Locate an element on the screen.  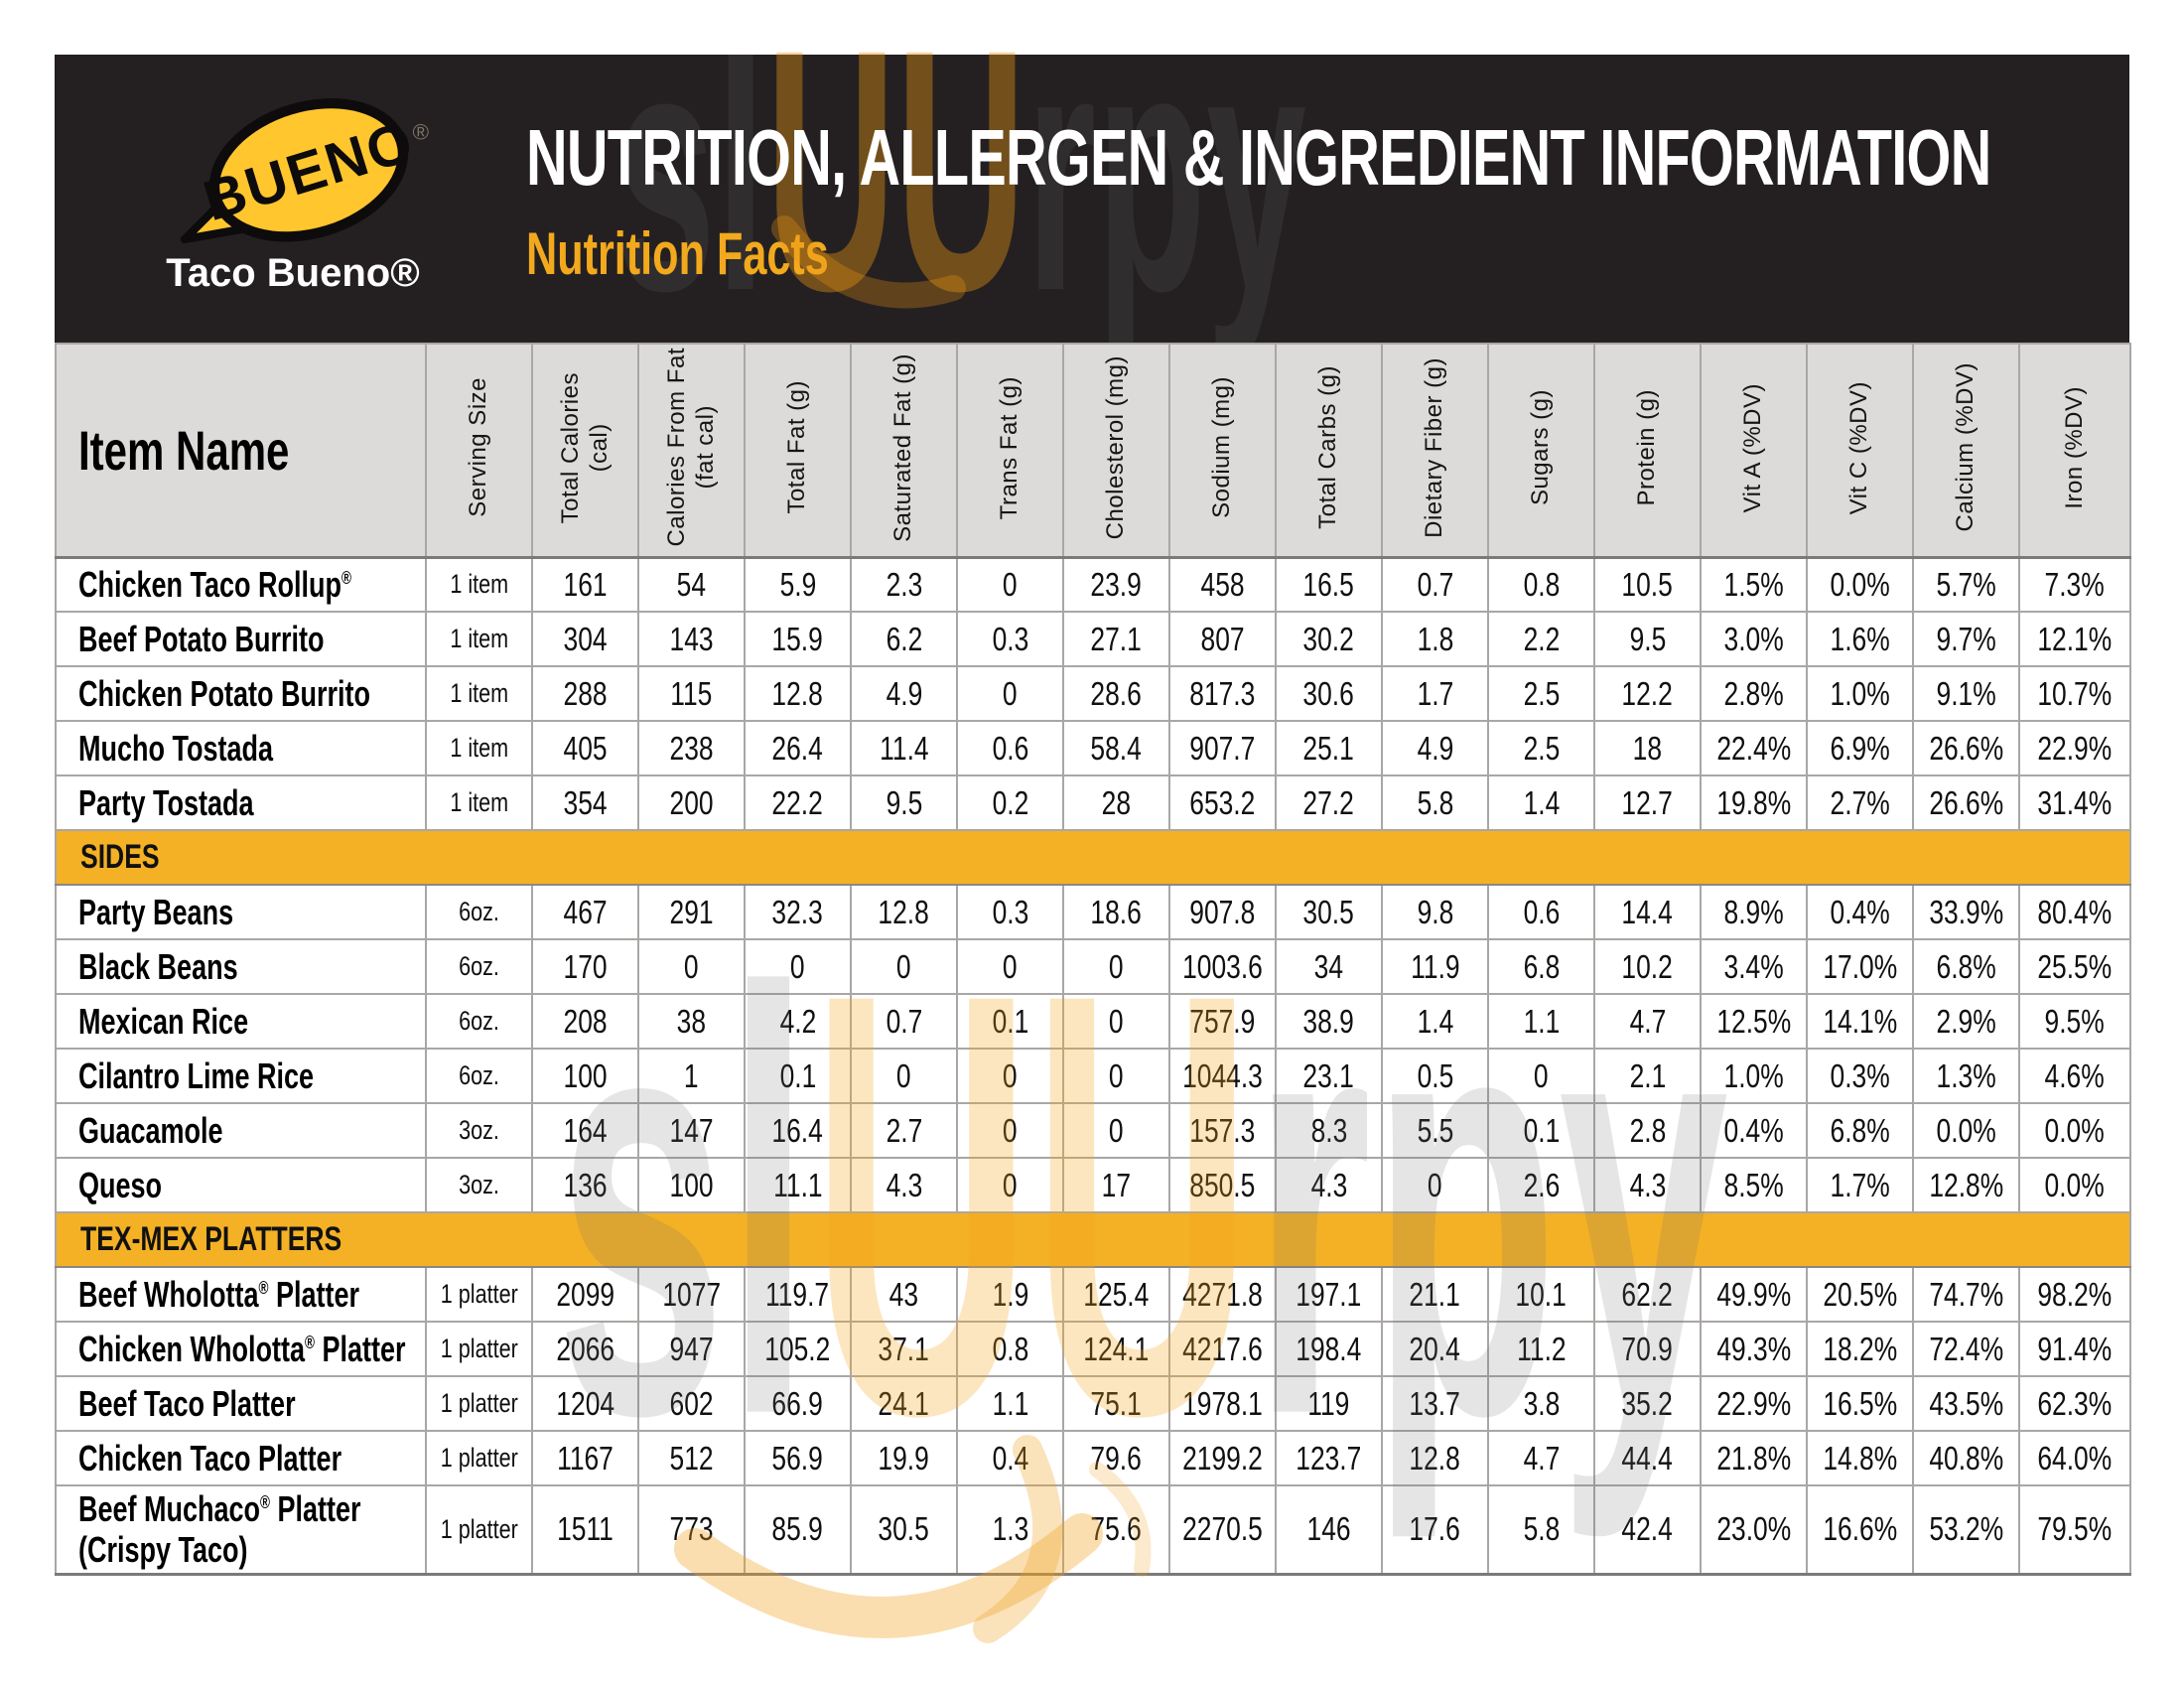
value-cell: 34 is located at coordinates (1329, 966).